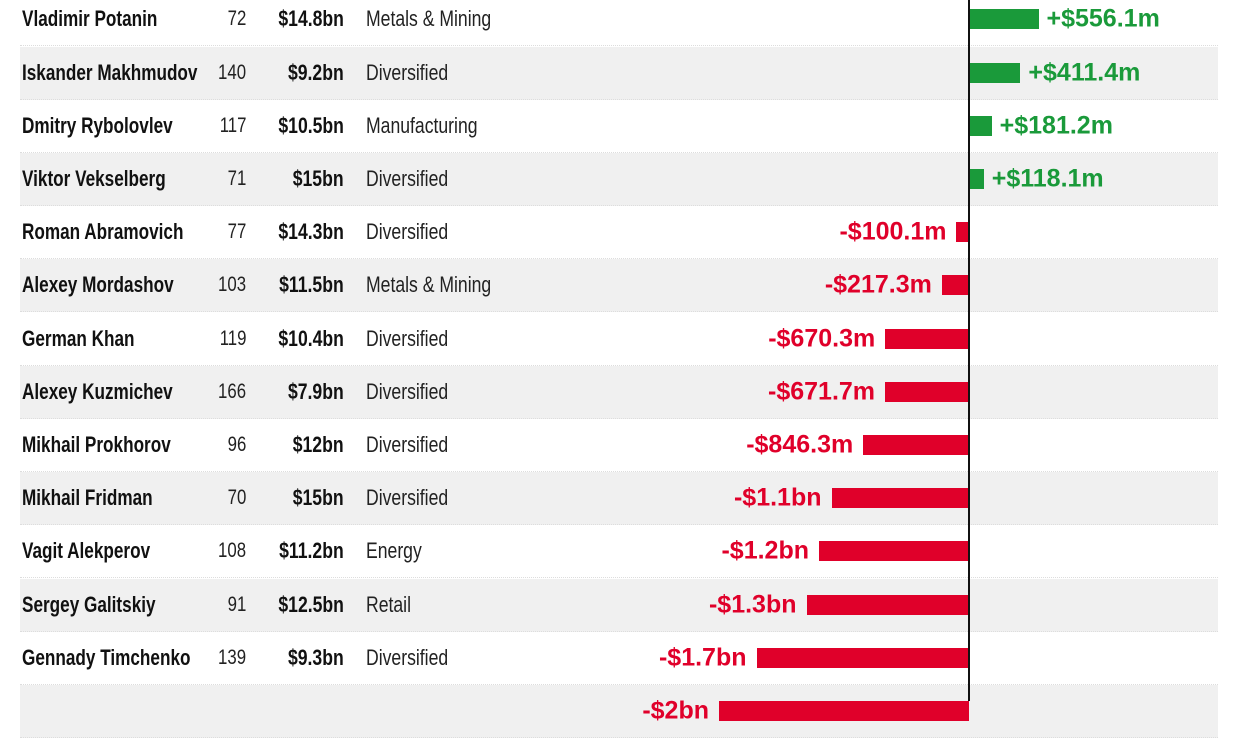 The height and width of the screenshot is (738, 1245). Describe the element at coordinates (231, 72) in the screenshot. I see `rank: 140` at that location.